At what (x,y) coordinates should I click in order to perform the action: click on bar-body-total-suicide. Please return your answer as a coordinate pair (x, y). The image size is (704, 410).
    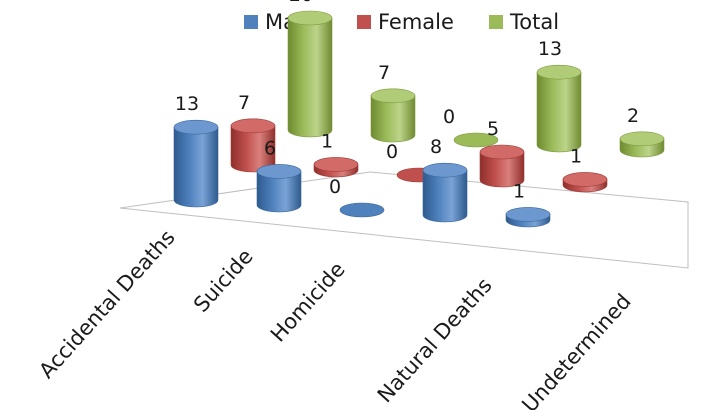
    Looking at the image, I should click on (393, 119).